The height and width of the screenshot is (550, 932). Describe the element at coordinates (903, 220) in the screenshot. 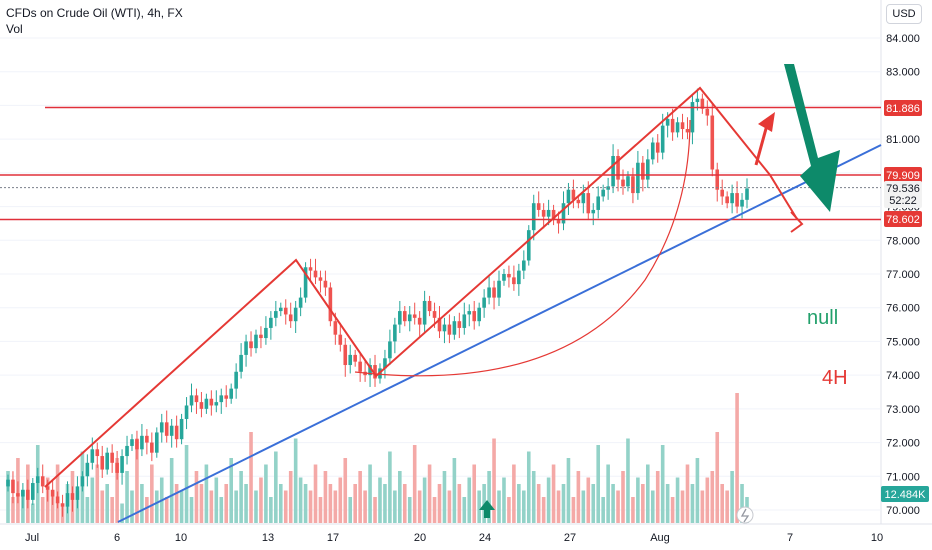

I see `price-label-78602: 78.602` at that location.